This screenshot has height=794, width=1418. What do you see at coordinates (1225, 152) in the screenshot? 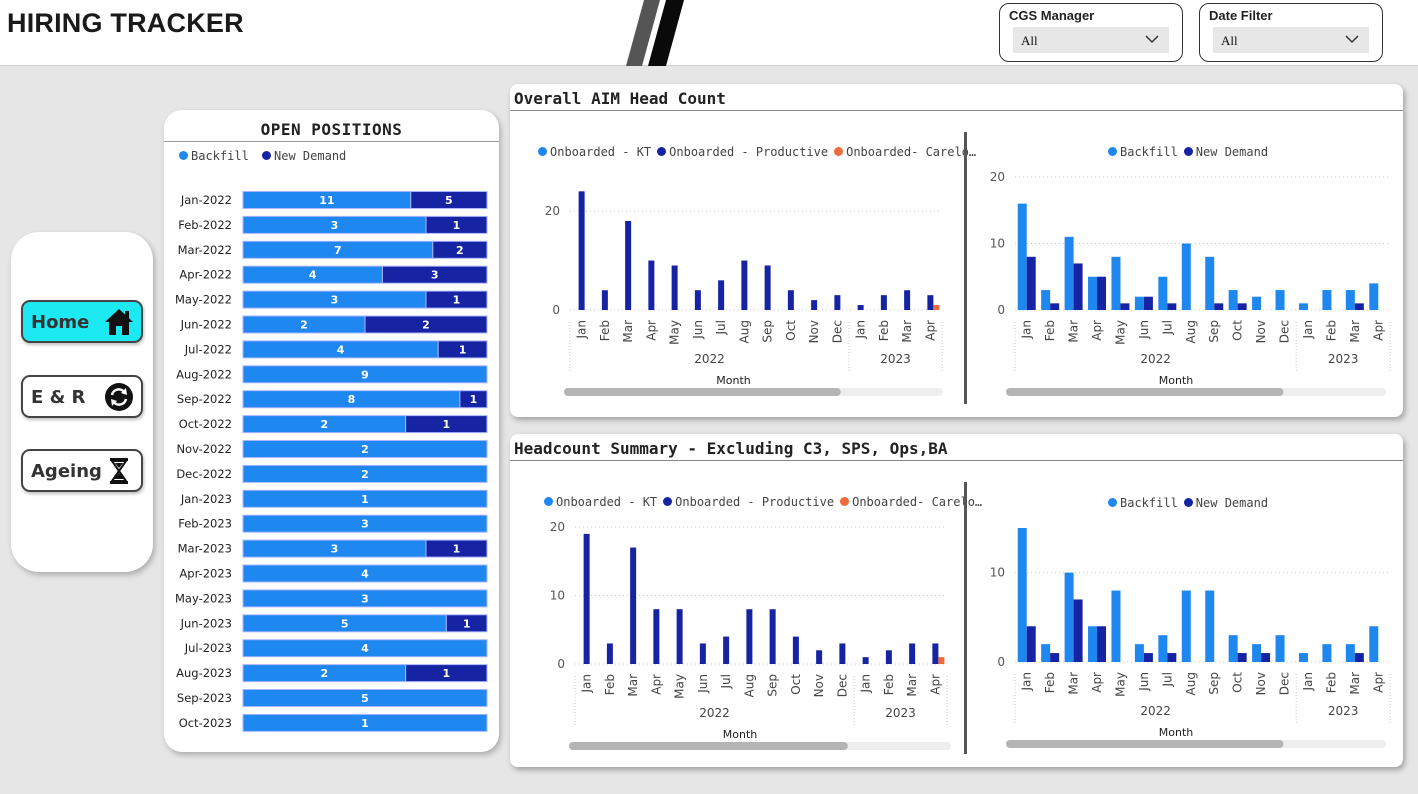
I see `legend-item-new-demand: New Demand` at bounding box center [1225, 152].